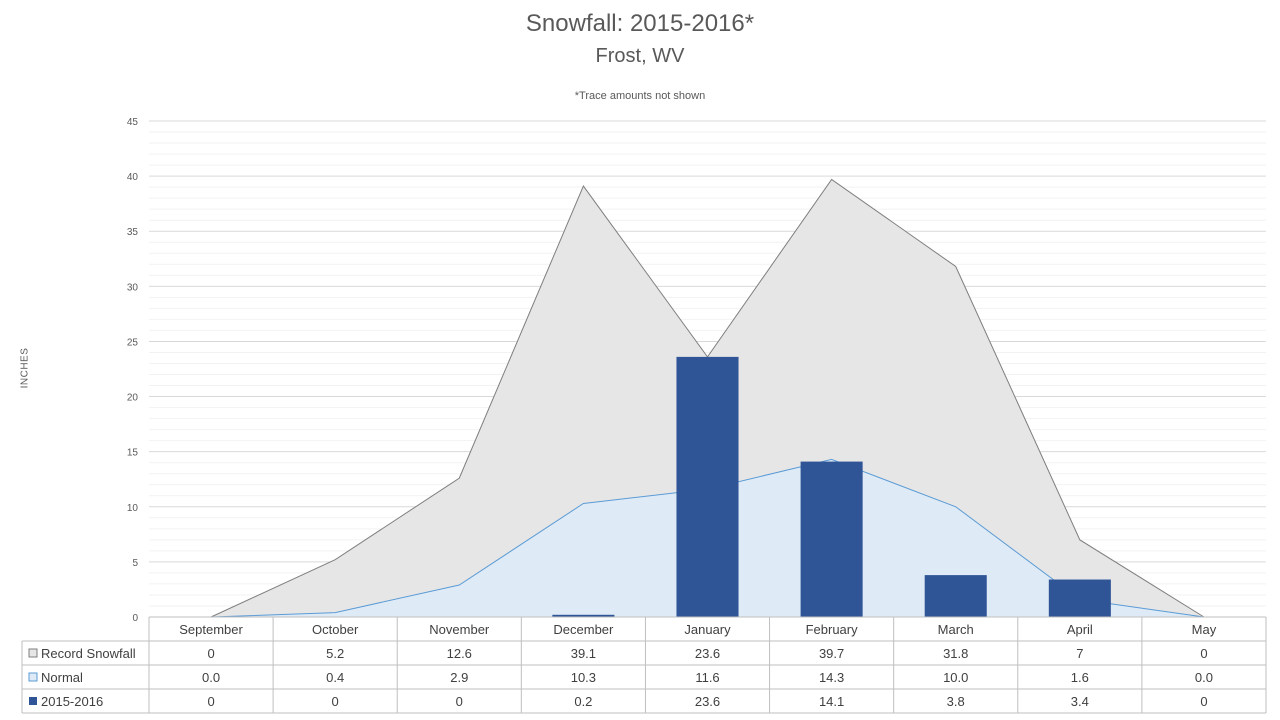 The image size is (1280, 720). I want to click on y-tick-label: 10, so click(133, 508).